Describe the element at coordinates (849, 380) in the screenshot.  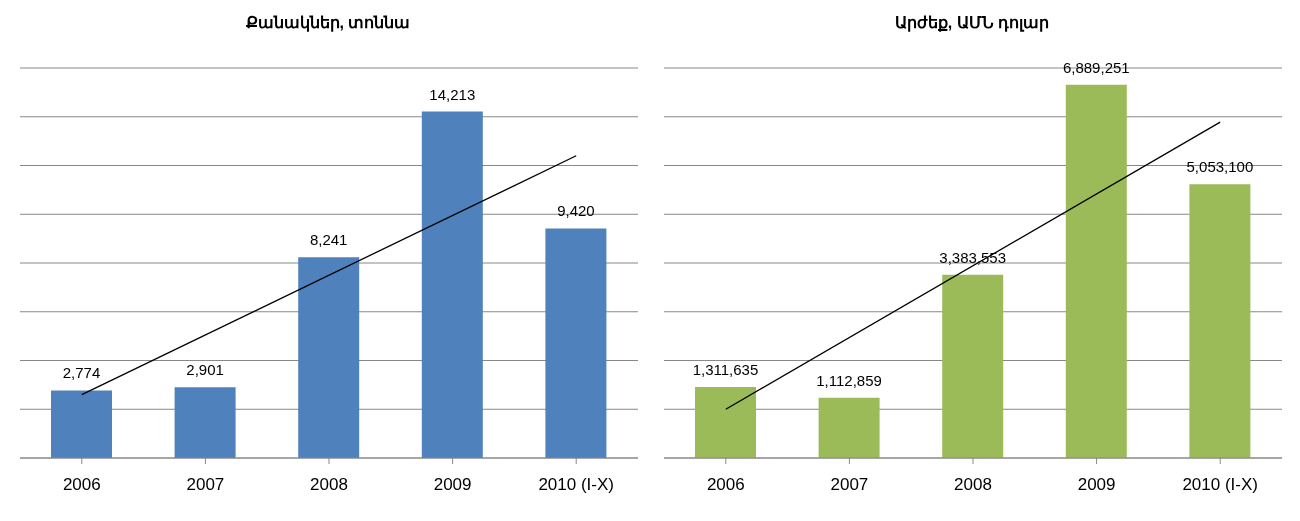
I see `data-label: 1,112,859` at that location.